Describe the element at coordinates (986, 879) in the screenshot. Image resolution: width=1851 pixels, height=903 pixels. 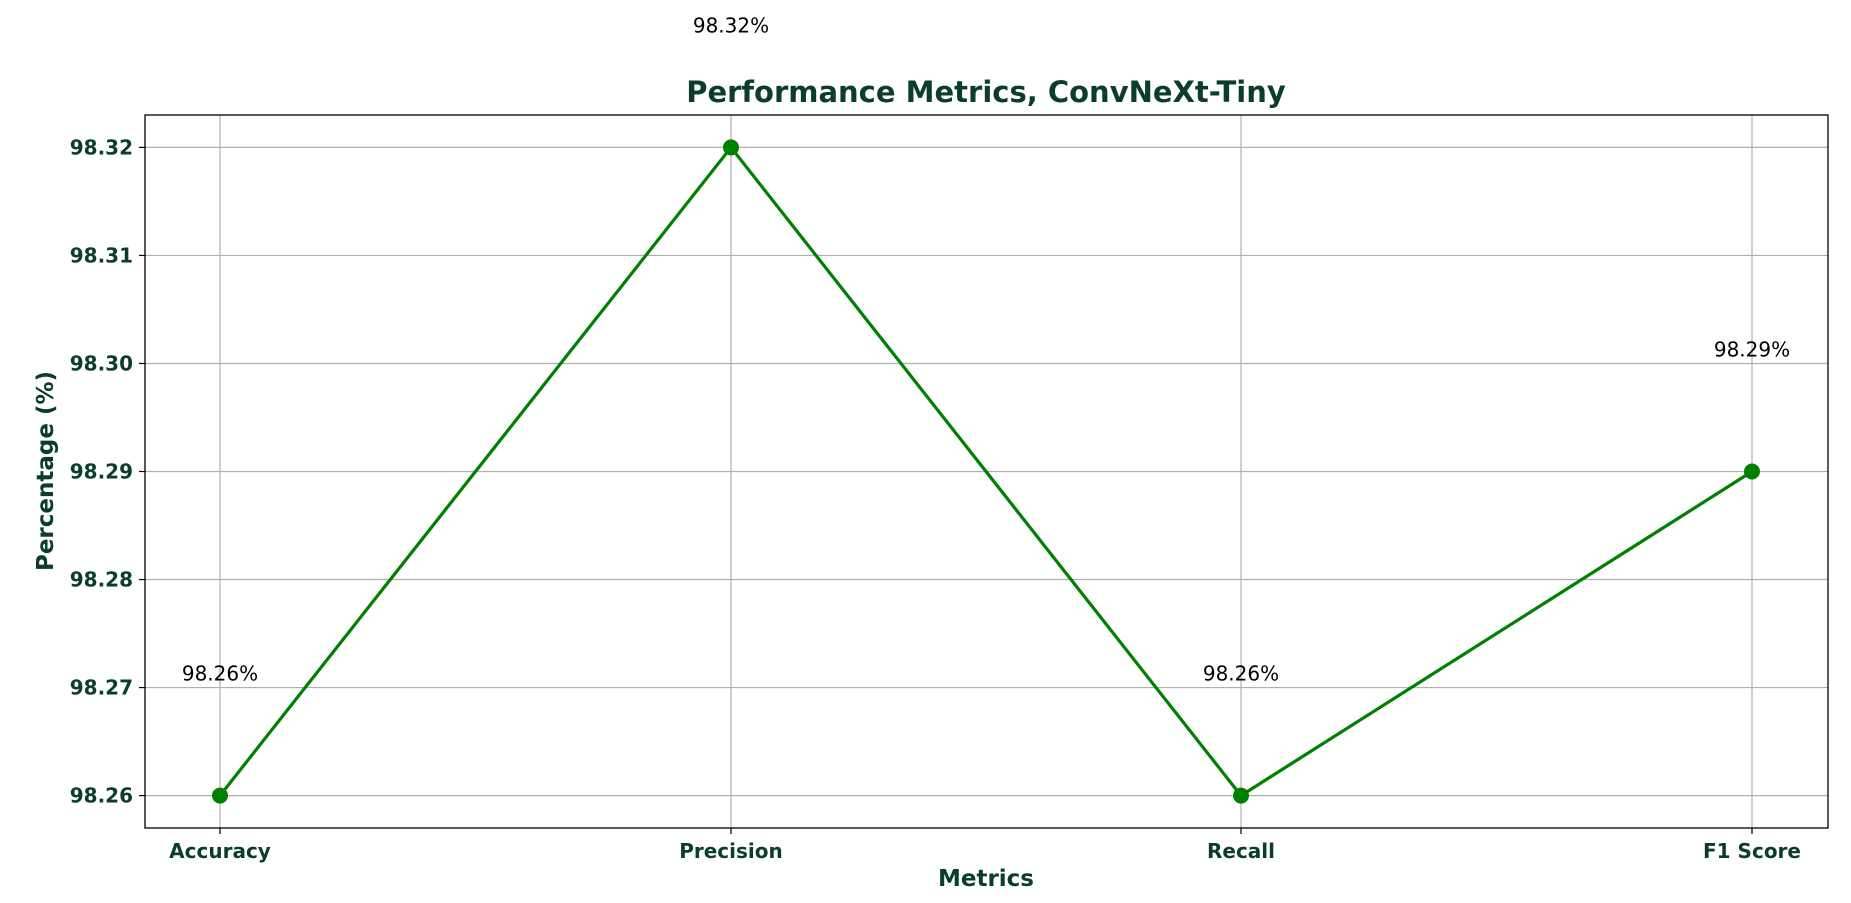
I see `x-axis-label: Metrics` at that location.